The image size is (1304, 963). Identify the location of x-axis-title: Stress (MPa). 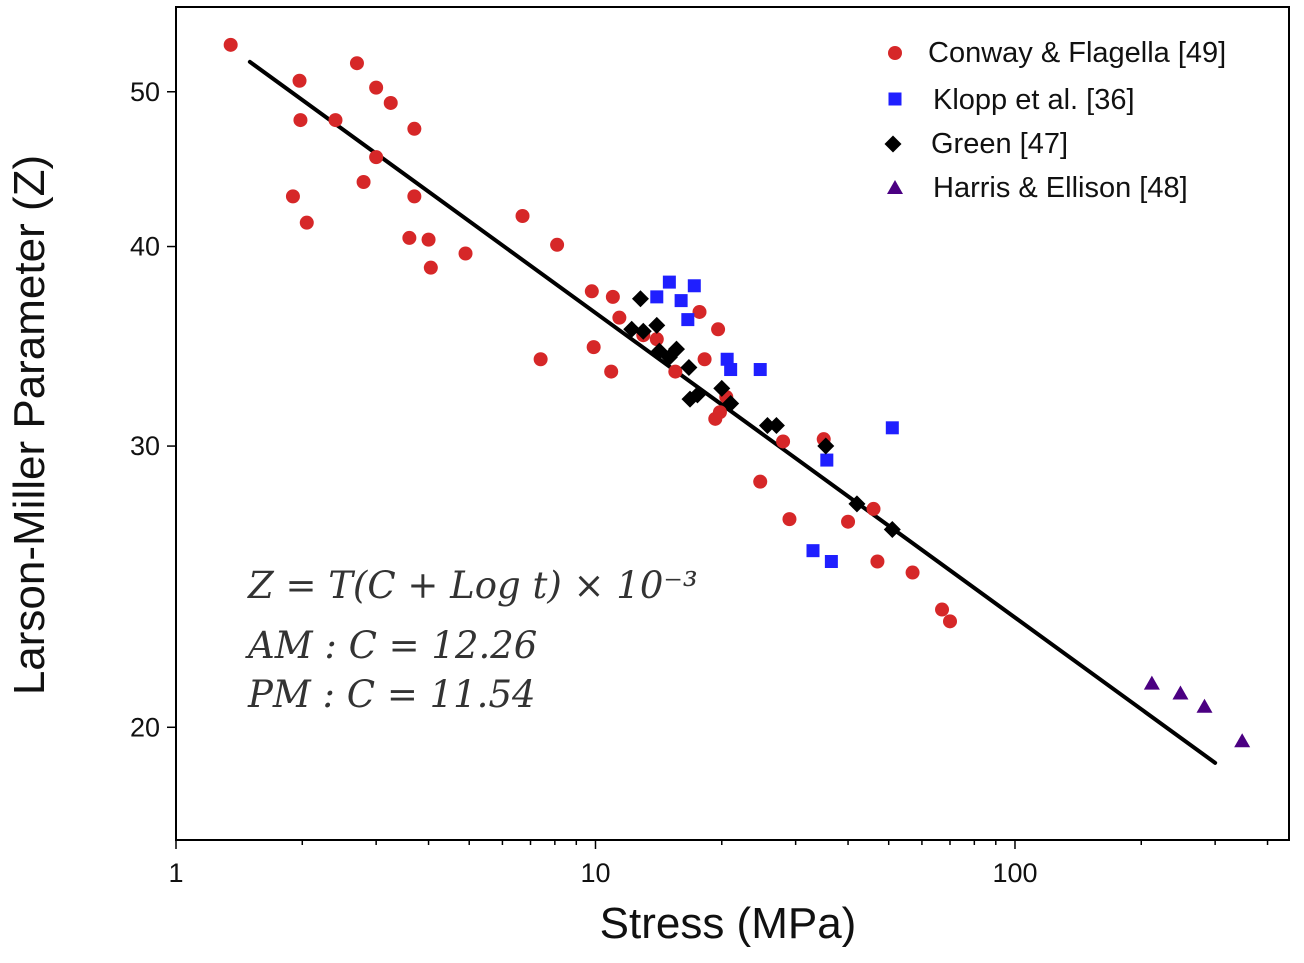
(728, 923).